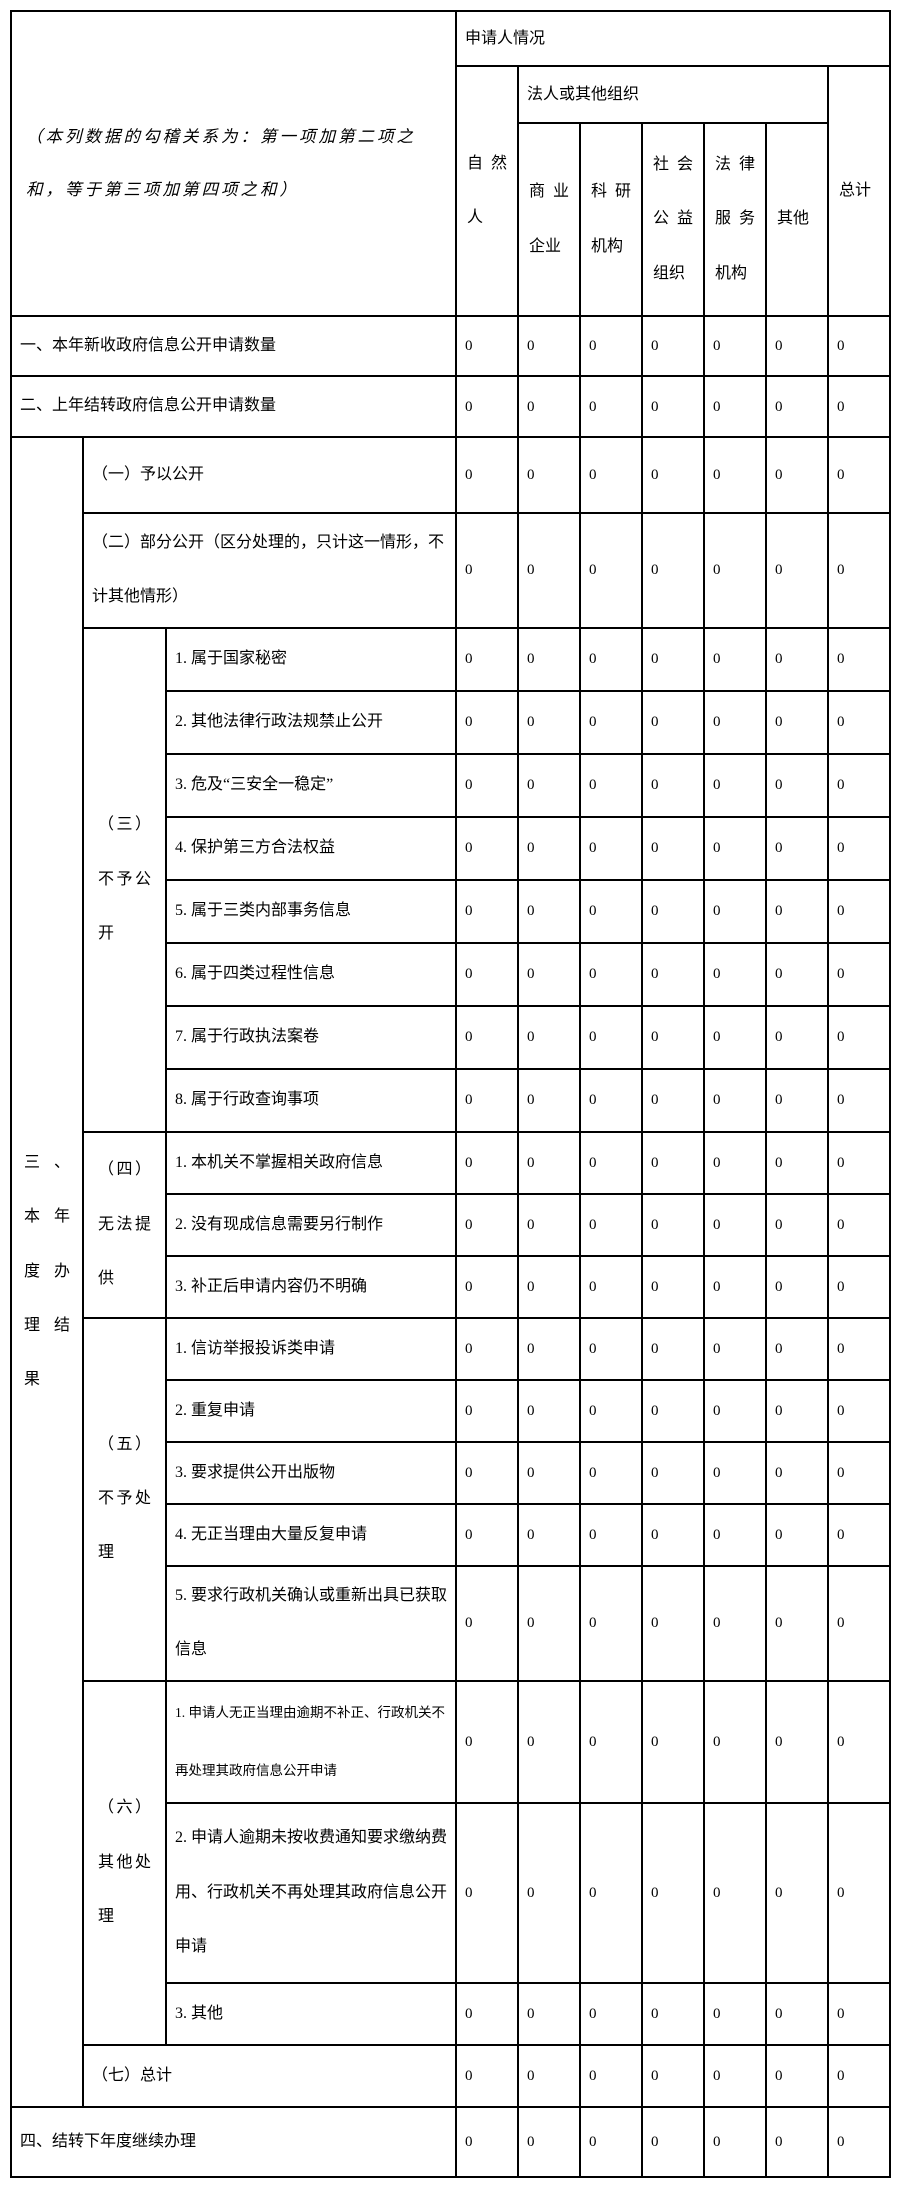 The image size is (900, 2195). What do you see at coordinates (549, 219) in the screenshot?
I see `header-col-commercial-enterprise: 商业企业` at bounding box center [549, 219].